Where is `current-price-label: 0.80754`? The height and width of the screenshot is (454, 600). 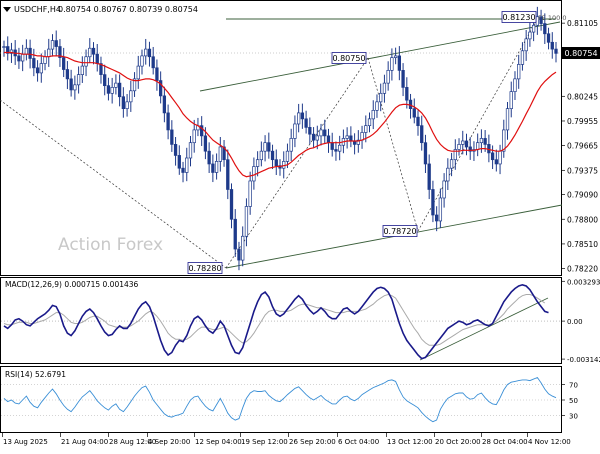
current-price-label: 0.80754 is located at coordinates (580, 53).